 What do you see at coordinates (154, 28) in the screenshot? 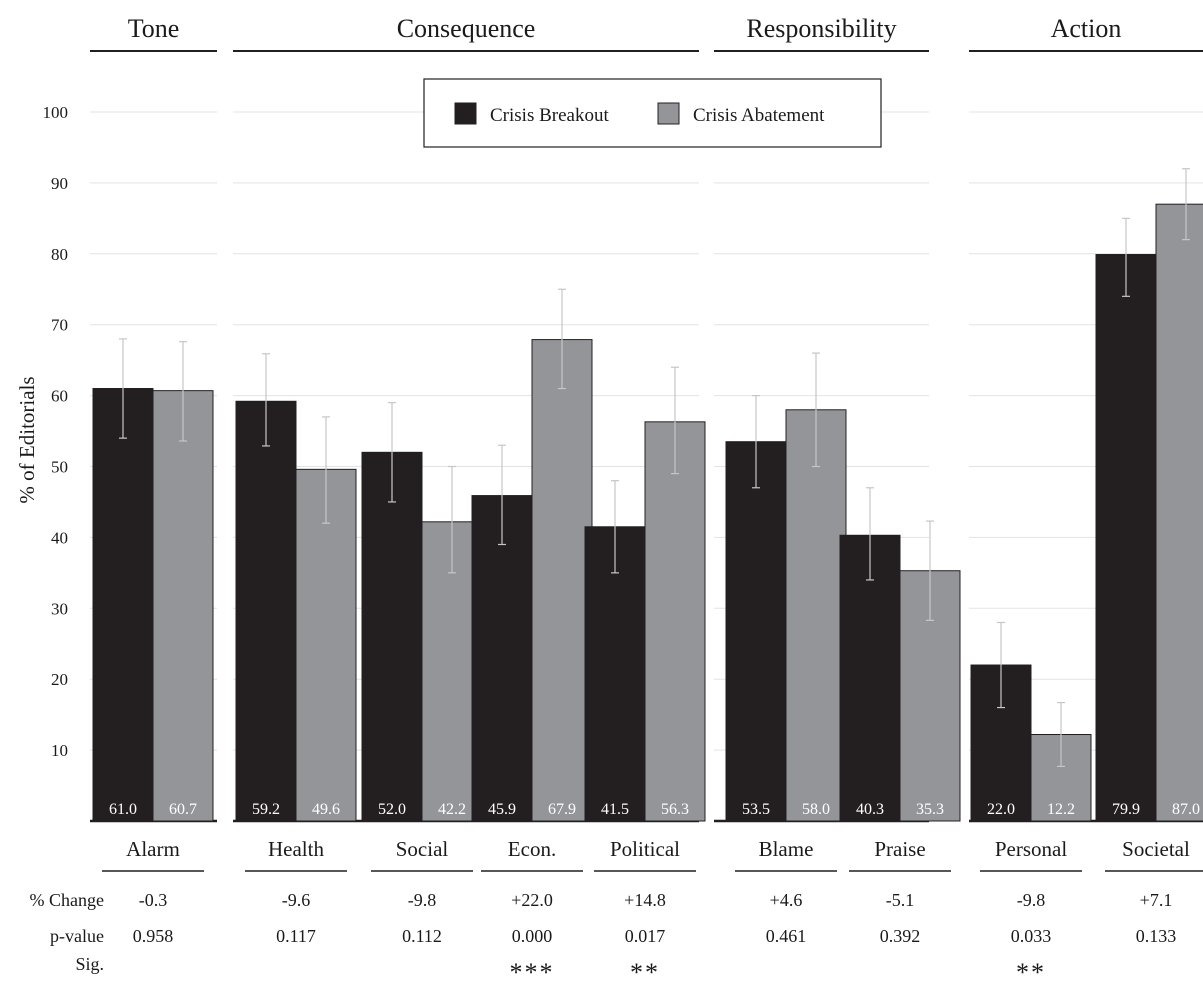
I see `group-title-tone: Tone` at bounding box center [154, 28].